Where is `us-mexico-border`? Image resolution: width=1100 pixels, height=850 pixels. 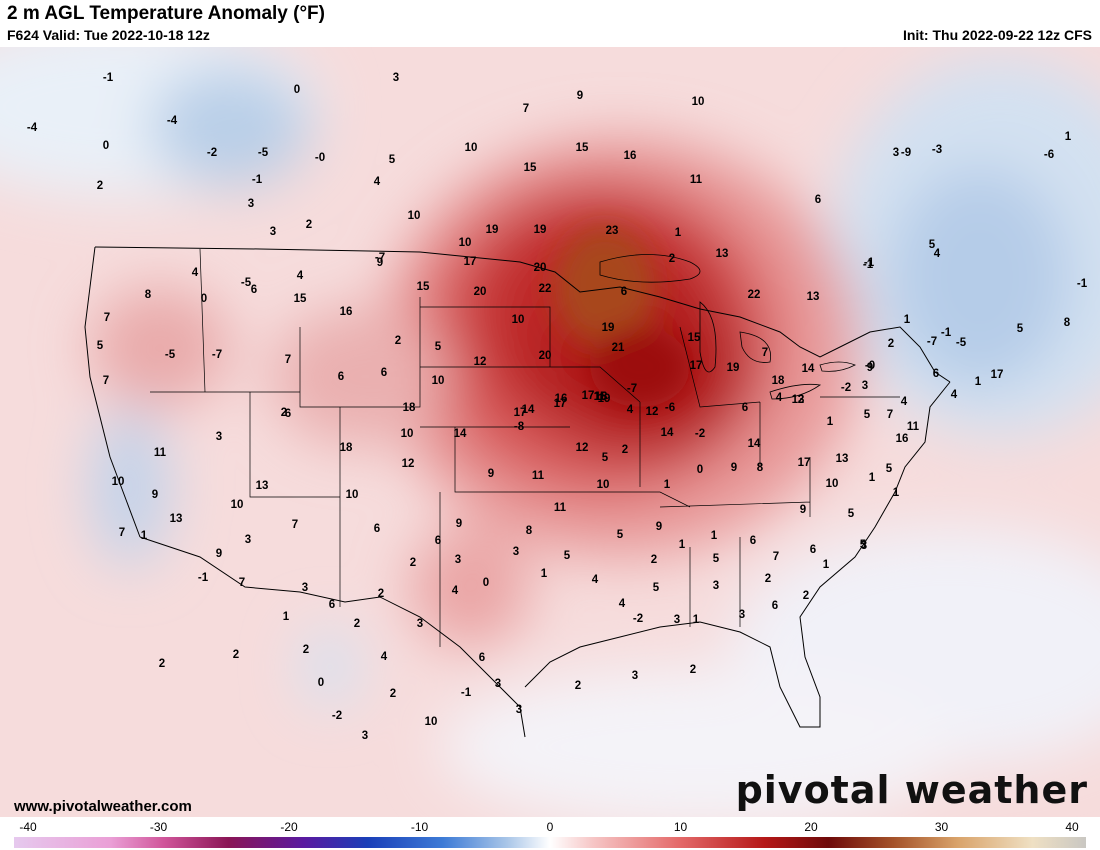
us-mexico-border is located at coordinates (332, 637).